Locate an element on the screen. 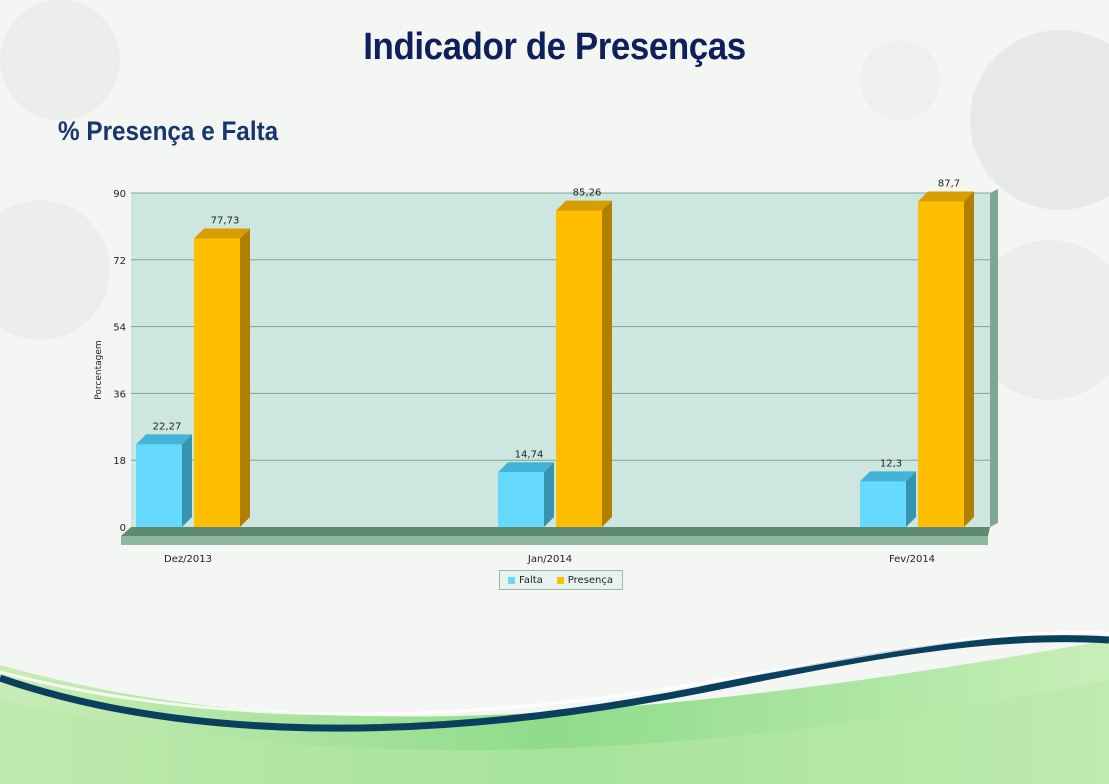  bar-falta-2: 12,3 is located at coordinates (888, 492).